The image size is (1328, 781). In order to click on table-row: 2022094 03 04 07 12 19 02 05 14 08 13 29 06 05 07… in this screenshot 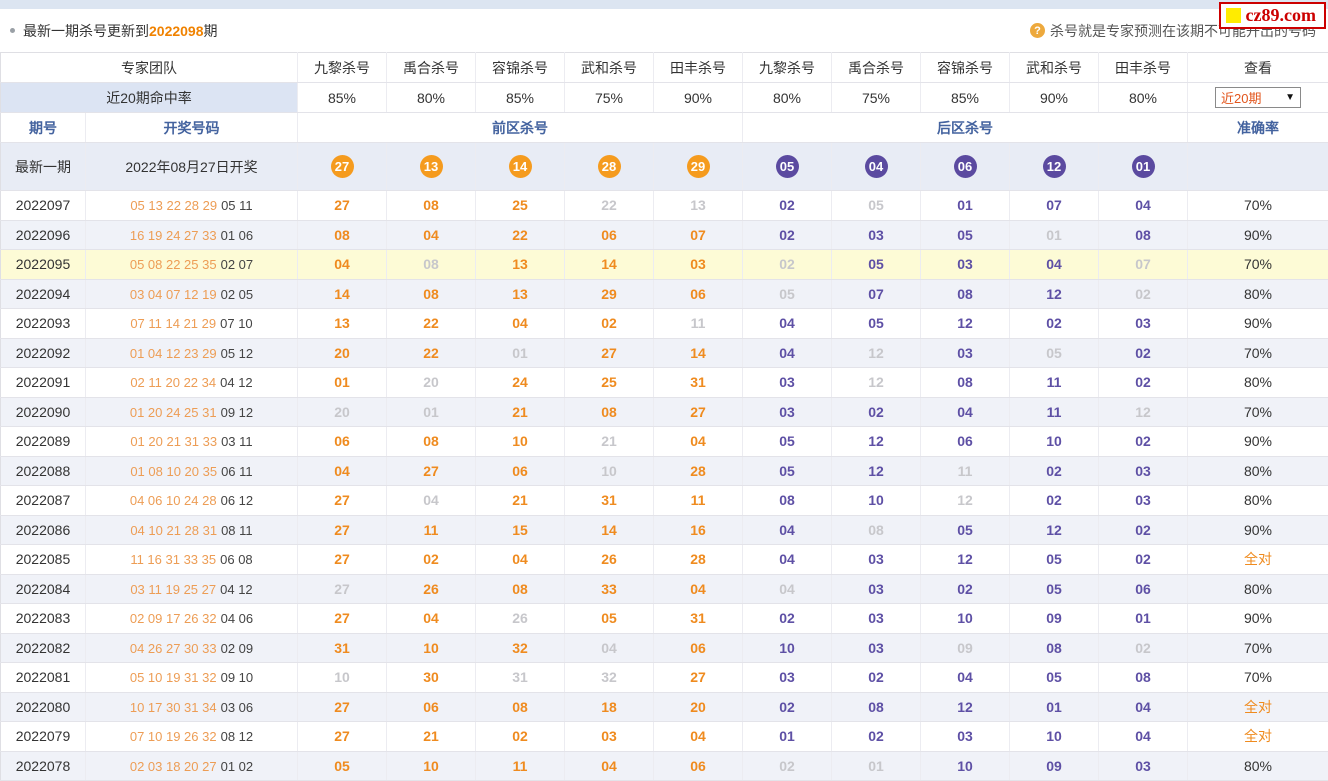, I will do `click(664, 294)`.